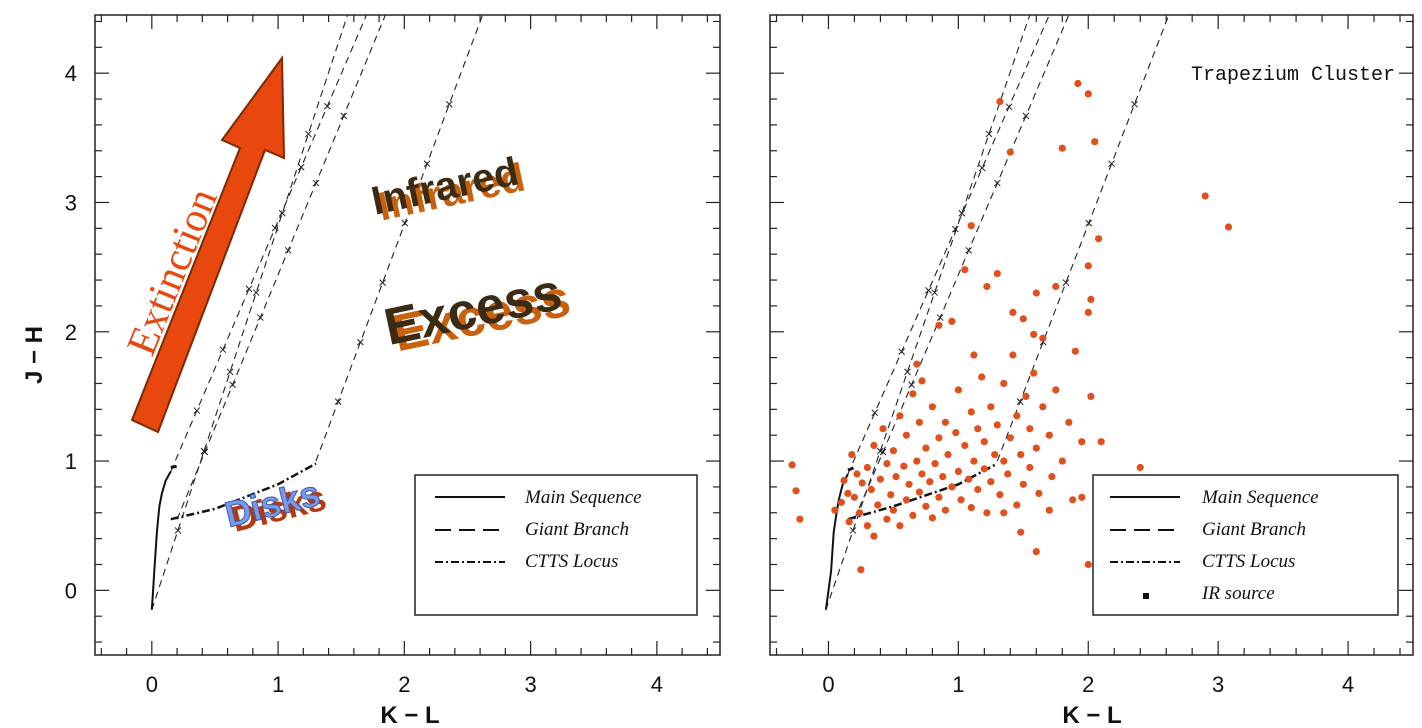 The height and width of the screenshot is (728, 1422). Describe the element at coordinates (71, 332) in the screenshot. I see `left-y-tick-label: 2` at that location.